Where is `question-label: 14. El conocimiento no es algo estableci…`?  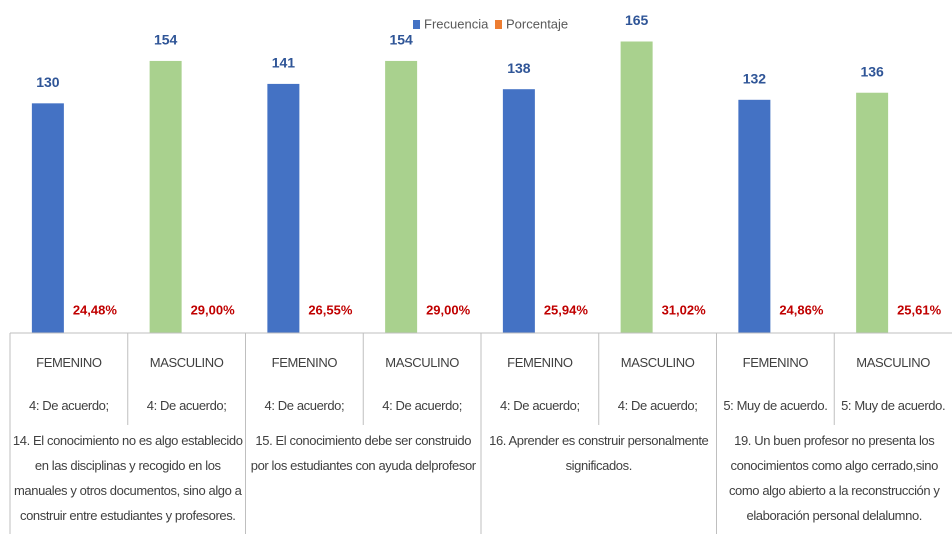
question-label: 14. El conocimiento no es algo estableci… is located at coordinates (127, 478).